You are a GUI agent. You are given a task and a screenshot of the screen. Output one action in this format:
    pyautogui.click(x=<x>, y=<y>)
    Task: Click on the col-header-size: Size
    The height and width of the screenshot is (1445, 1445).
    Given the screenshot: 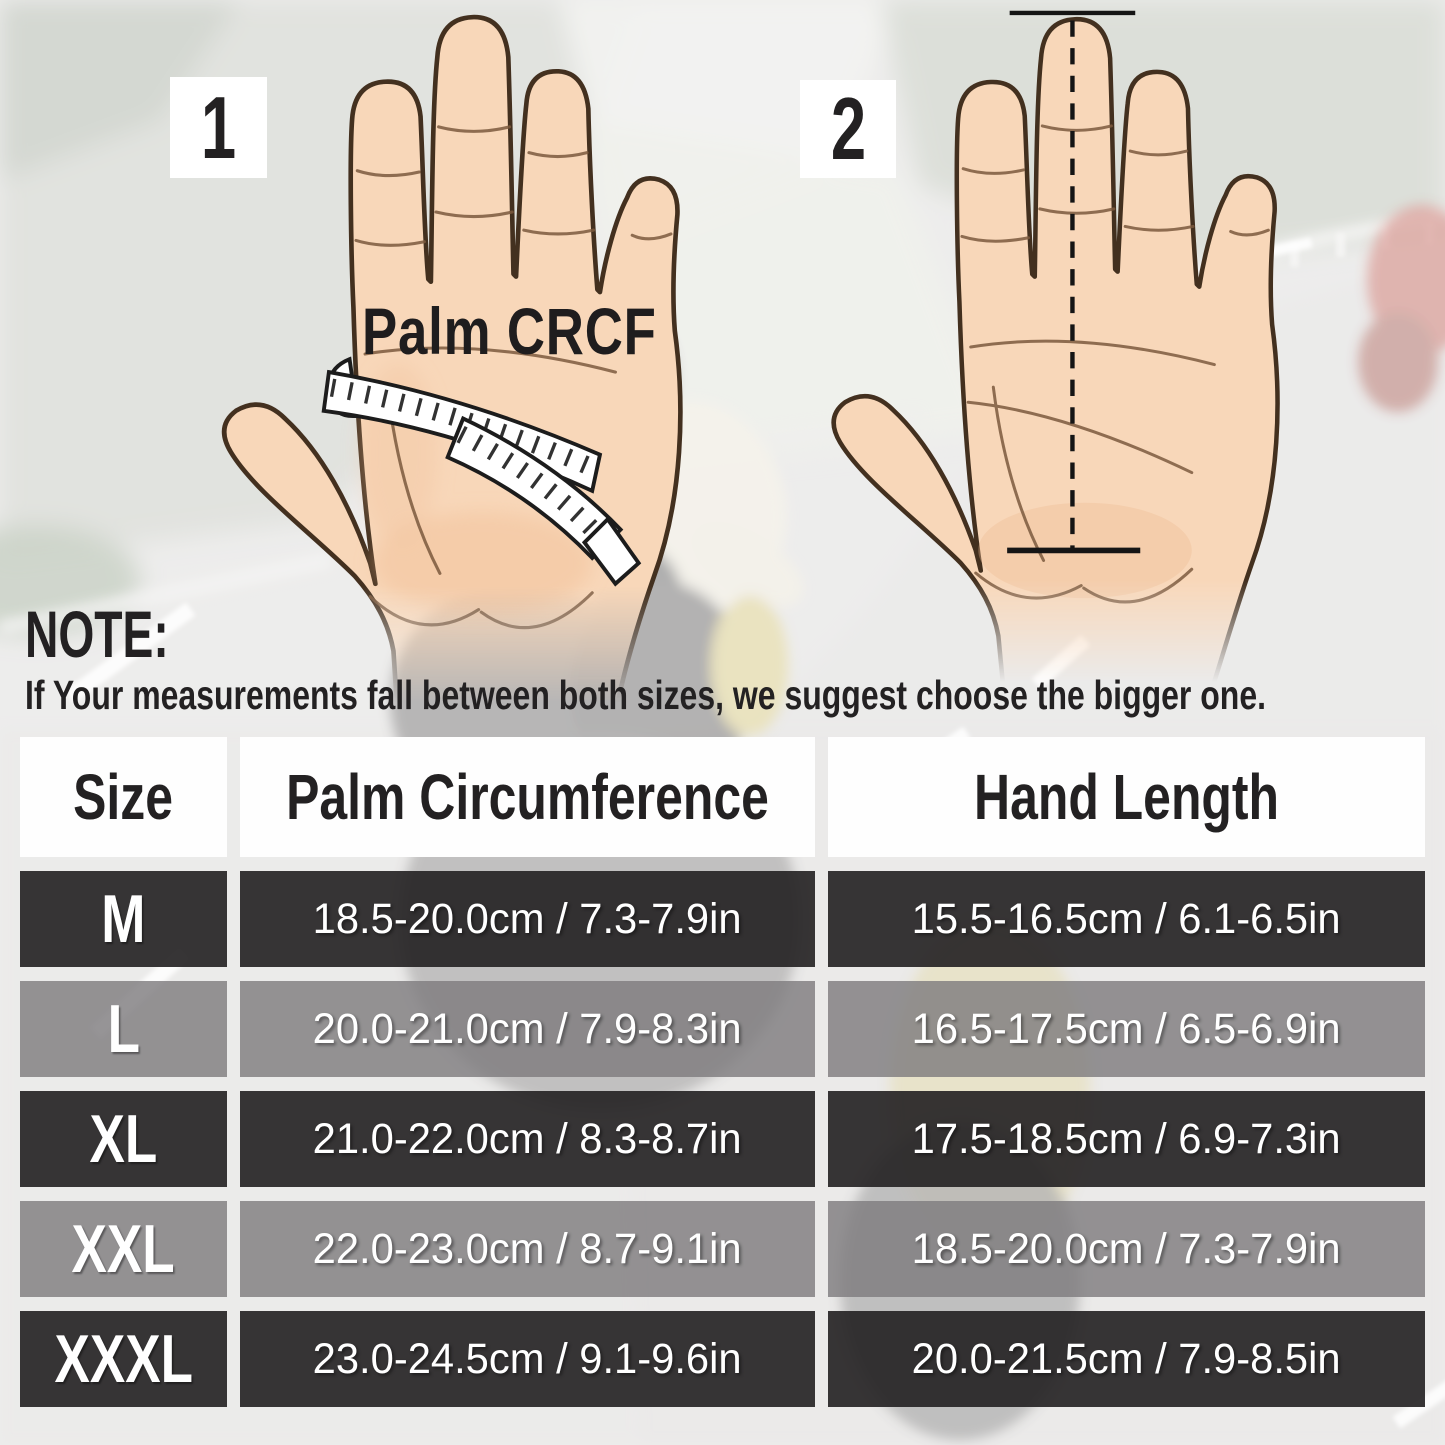 What is the action you would take?
    pyautogui.click(x=123, y=797)
    